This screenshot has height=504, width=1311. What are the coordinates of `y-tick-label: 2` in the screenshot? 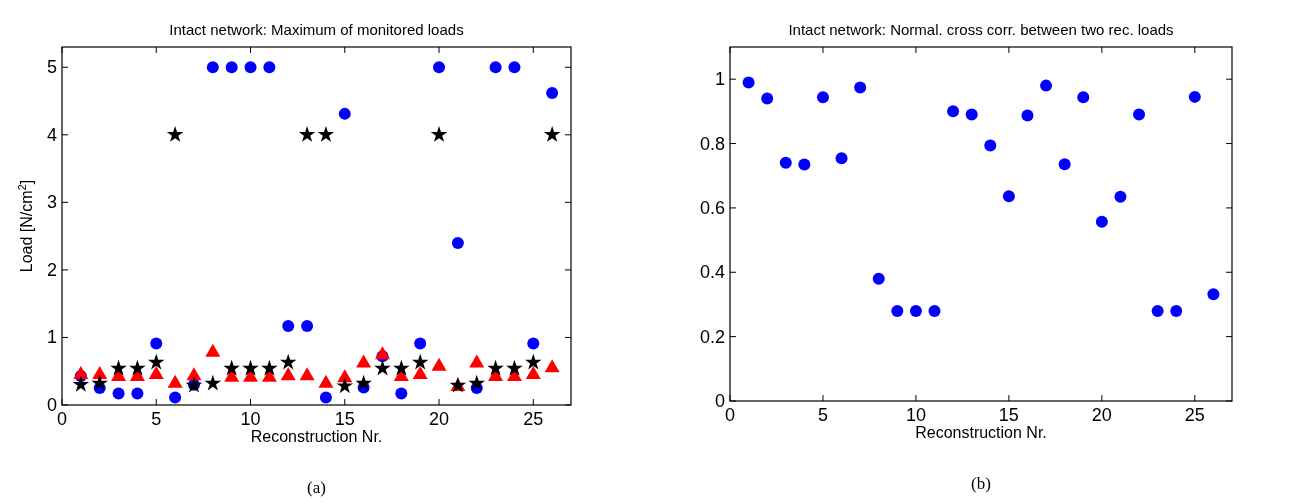 It's located at (51, 269).